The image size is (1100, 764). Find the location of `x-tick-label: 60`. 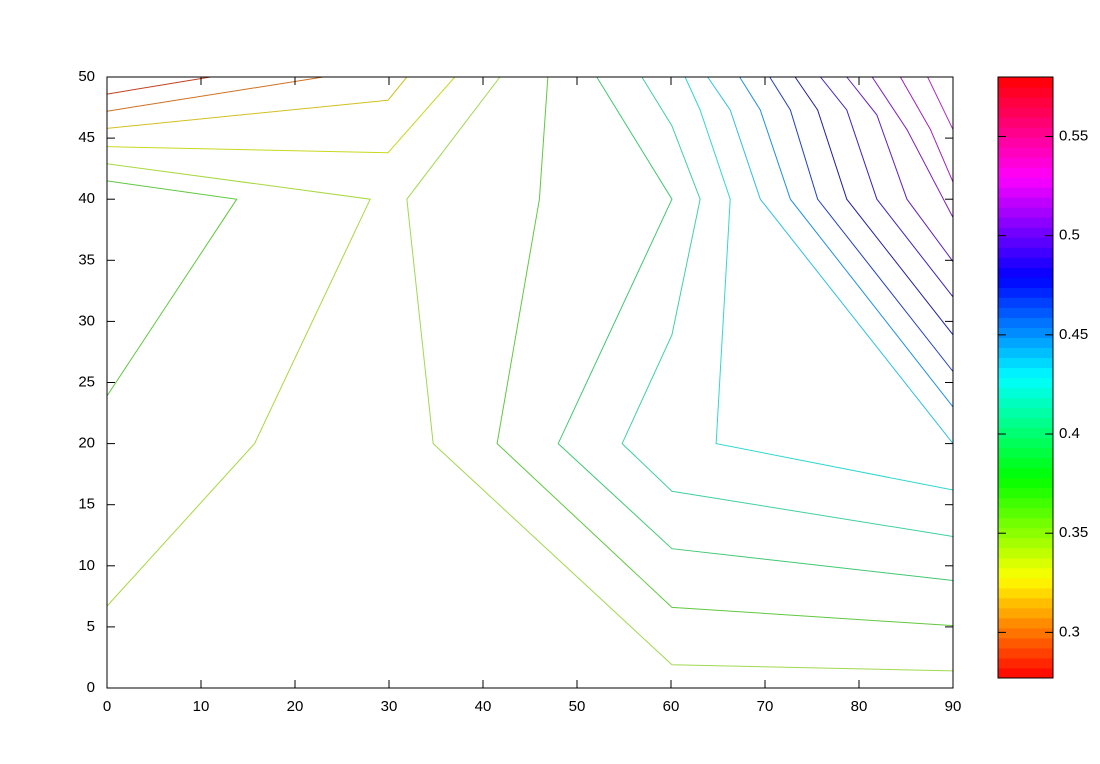

x-tick-label: 60 is located at coordinates (671, 706).